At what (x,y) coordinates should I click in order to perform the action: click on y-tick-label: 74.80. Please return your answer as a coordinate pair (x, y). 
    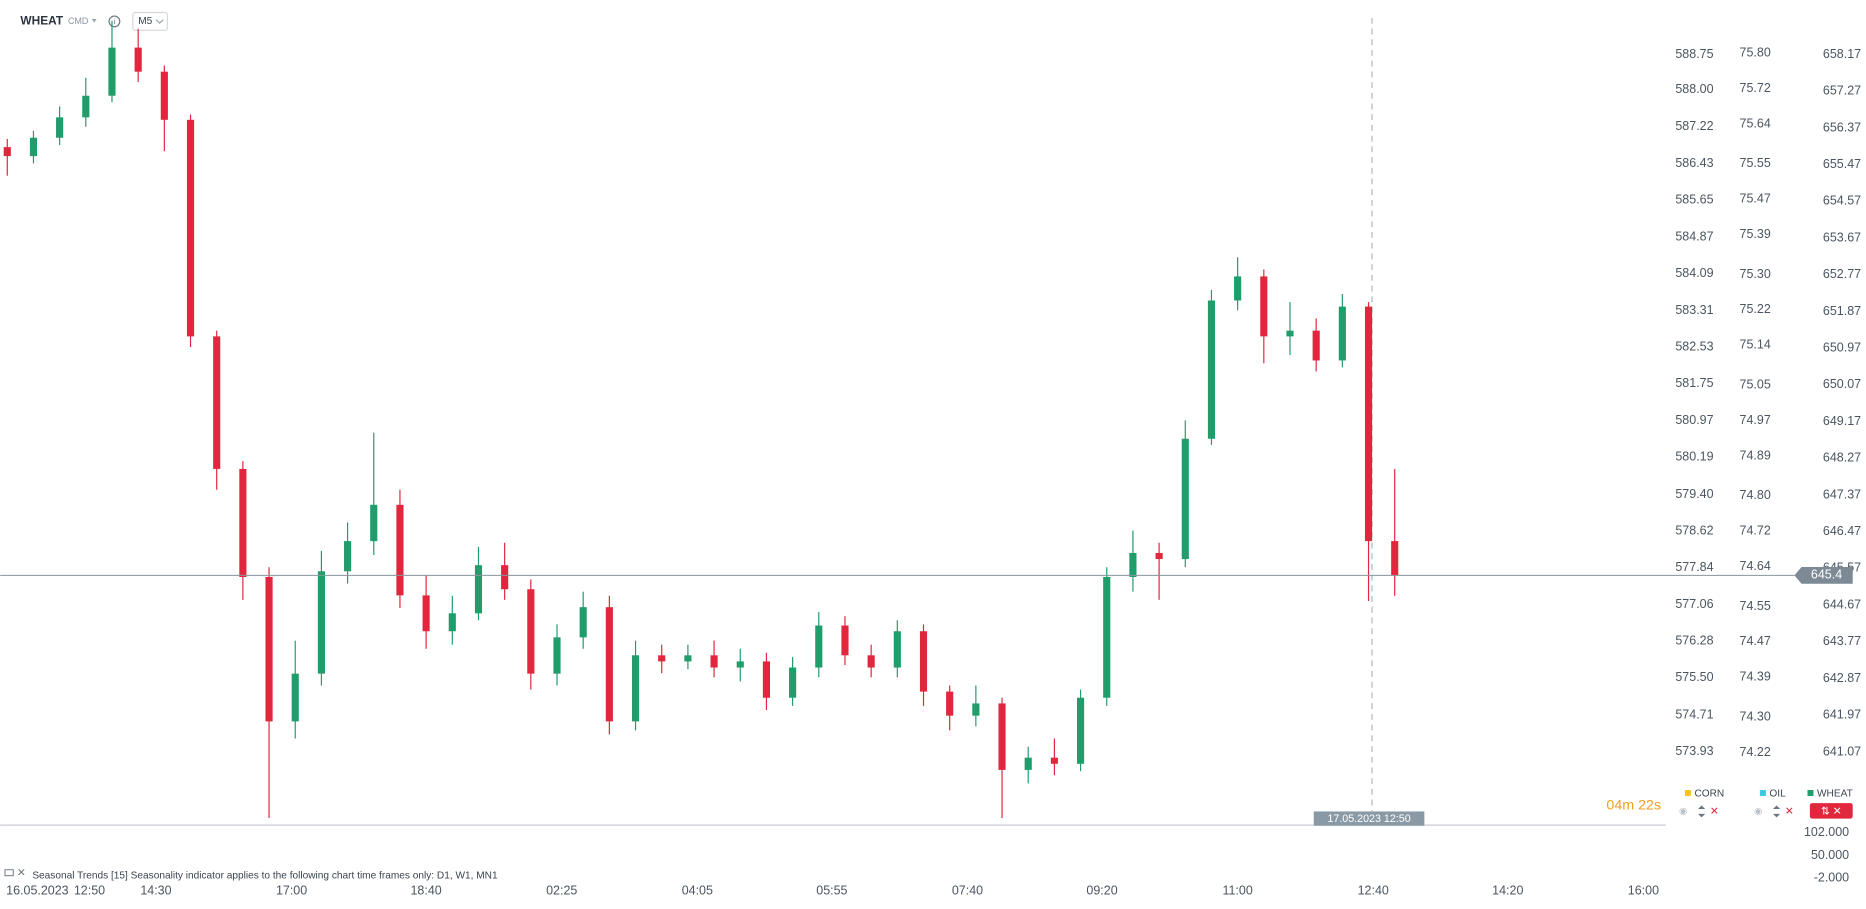
    Looking at the image, I should click on (1755, 495).